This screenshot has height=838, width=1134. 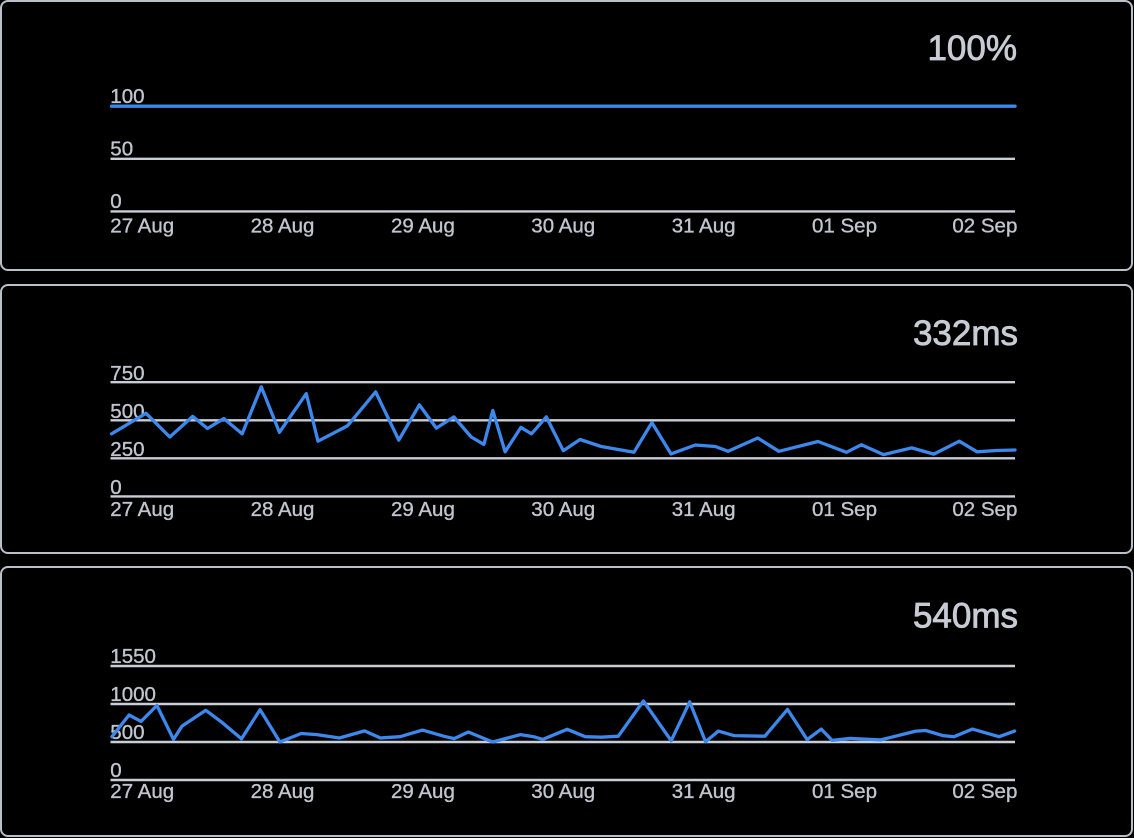 What do you see at coordinates (127, 373) in the screenshot?
I see `svg-text: 750` at bounding box center [127, 373].